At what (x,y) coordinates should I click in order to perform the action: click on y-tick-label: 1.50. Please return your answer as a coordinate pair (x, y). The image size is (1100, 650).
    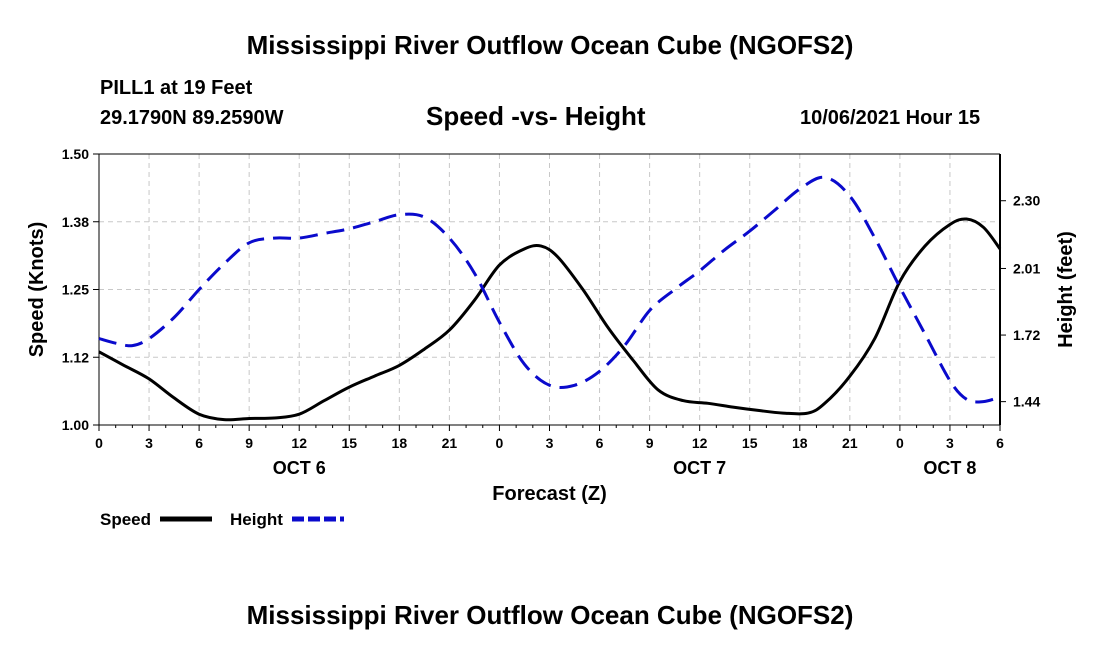
    Looking at the image, I should click on (75, 154).